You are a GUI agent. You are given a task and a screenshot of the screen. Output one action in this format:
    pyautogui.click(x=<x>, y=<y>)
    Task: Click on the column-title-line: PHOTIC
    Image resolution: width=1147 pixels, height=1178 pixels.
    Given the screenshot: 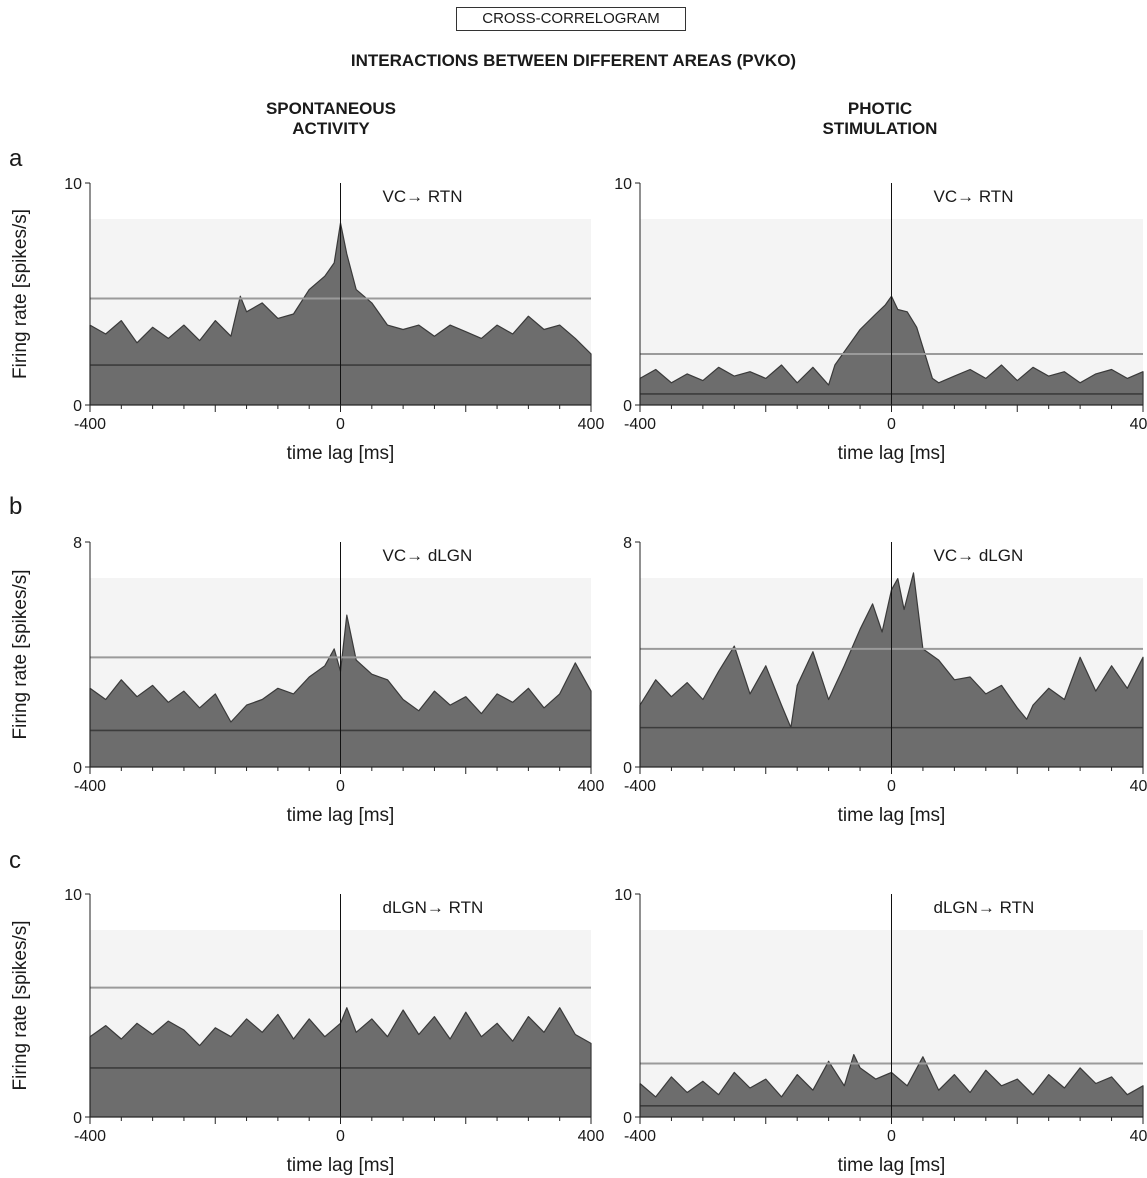 What is the action you would take?
    pyautogui.click(x=880, y=108)
    